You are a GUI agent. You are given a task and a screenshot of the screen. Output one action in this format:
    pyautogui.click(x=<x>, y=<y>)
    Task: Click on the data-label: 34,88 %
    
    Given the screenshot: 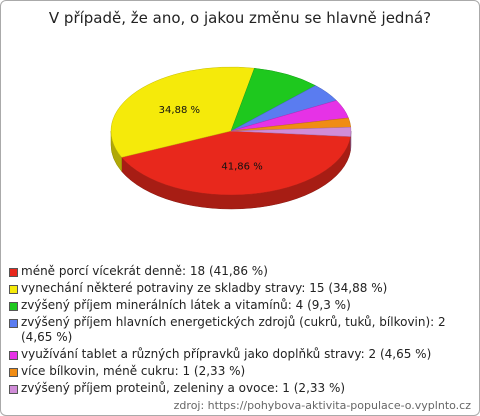 What is the action you would take?
    pyautogui.click(x=179, y=110)
    